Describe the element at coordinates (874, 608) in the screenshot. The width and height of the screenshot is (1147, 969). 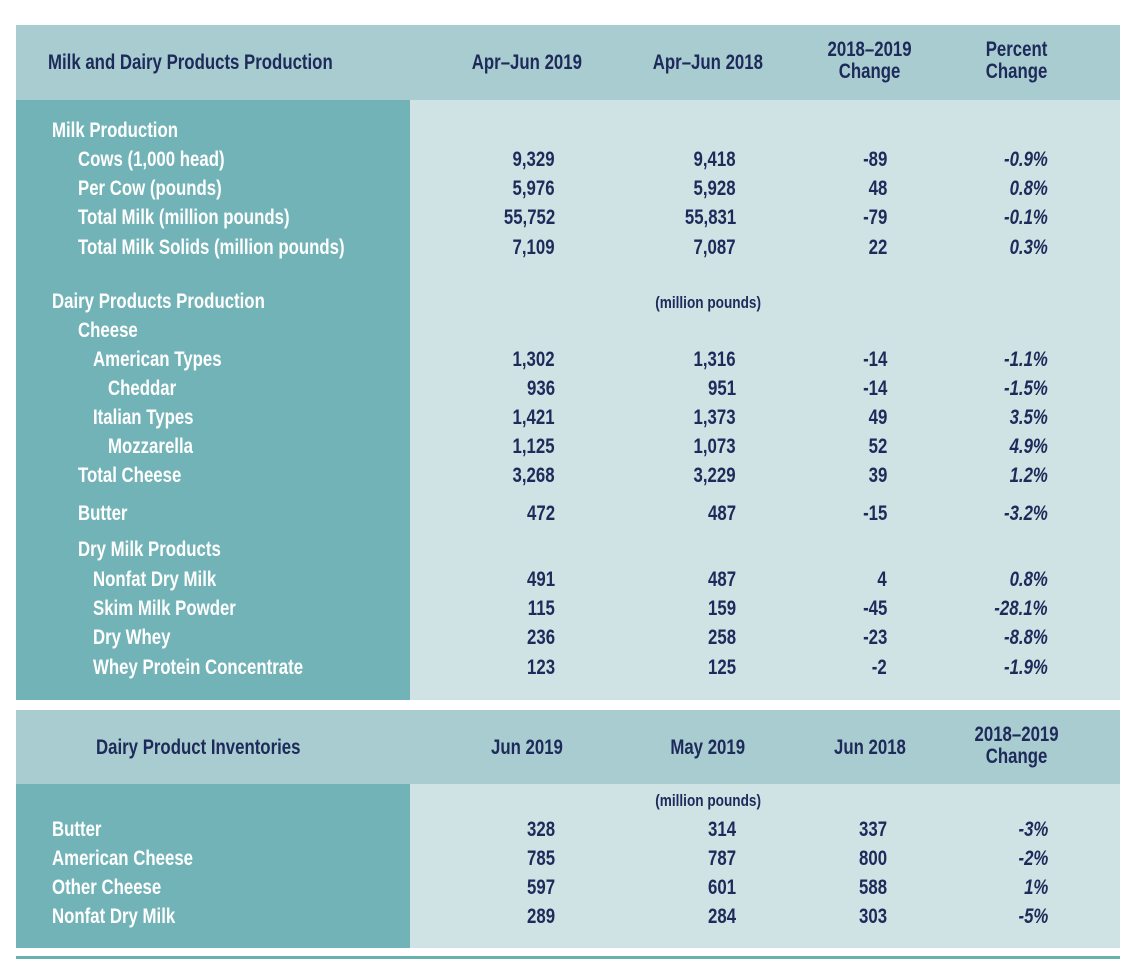
I see `value-cell: -45` at that location.